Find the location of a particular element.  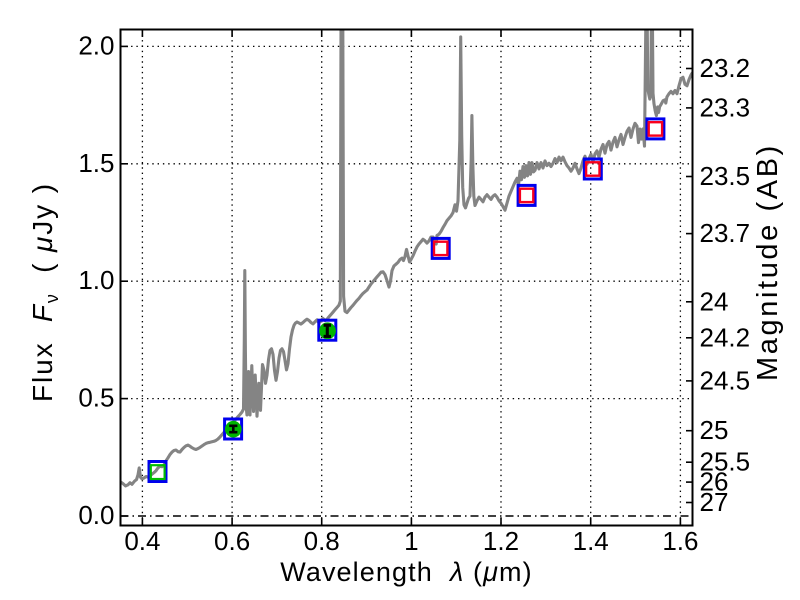

svg-text: Wavelength λ (μm) is located at coordinates (406, 572).